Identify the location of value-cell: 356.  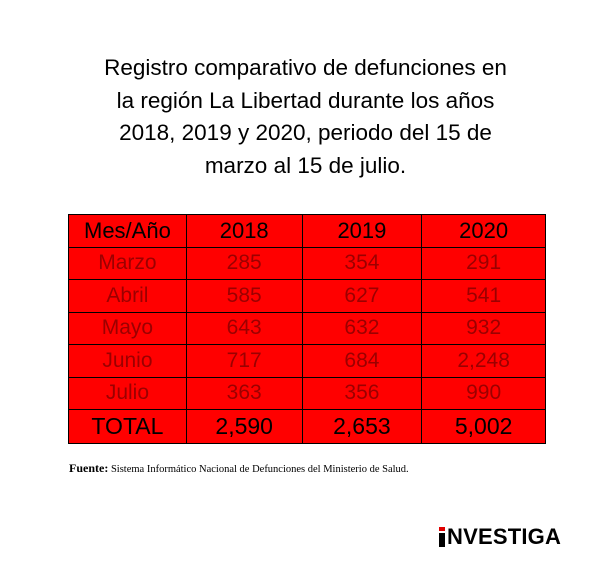
(362, 393).